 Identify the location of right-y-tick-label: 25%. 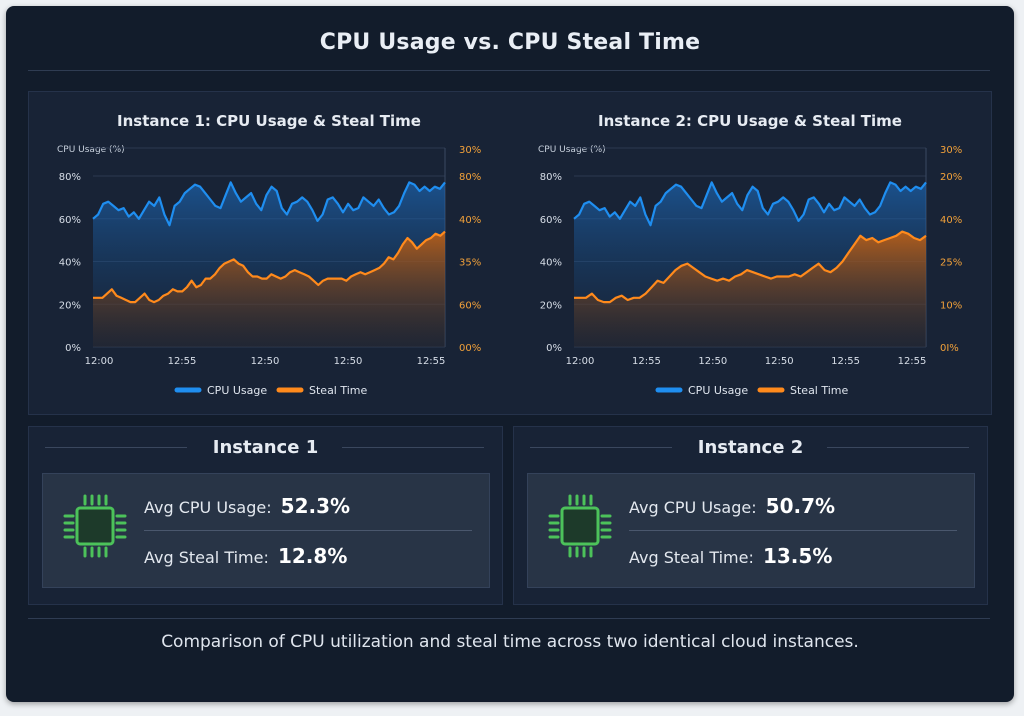
(951, 263).